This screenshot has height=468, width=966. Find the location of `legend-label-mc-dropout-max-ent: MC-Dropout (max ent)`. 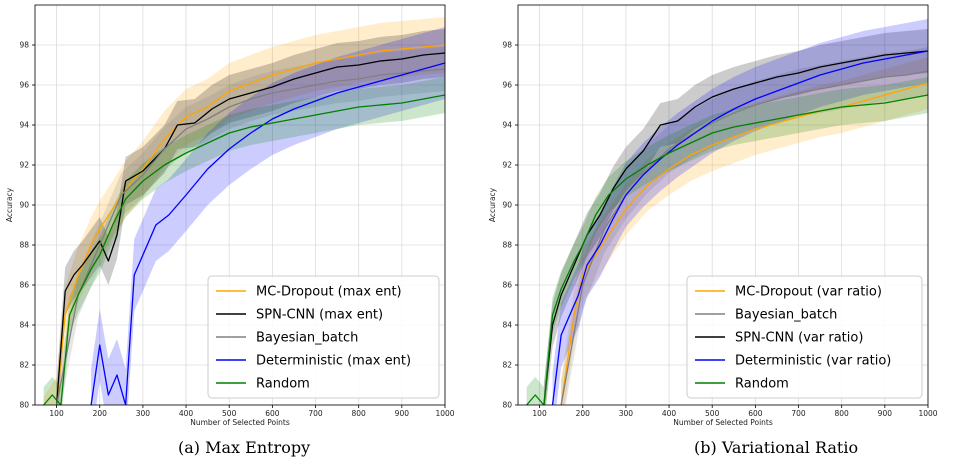

legend-label-mc-dropout-max-ent: MC-Dropout (max ent) is located at coordinates (329, 292).